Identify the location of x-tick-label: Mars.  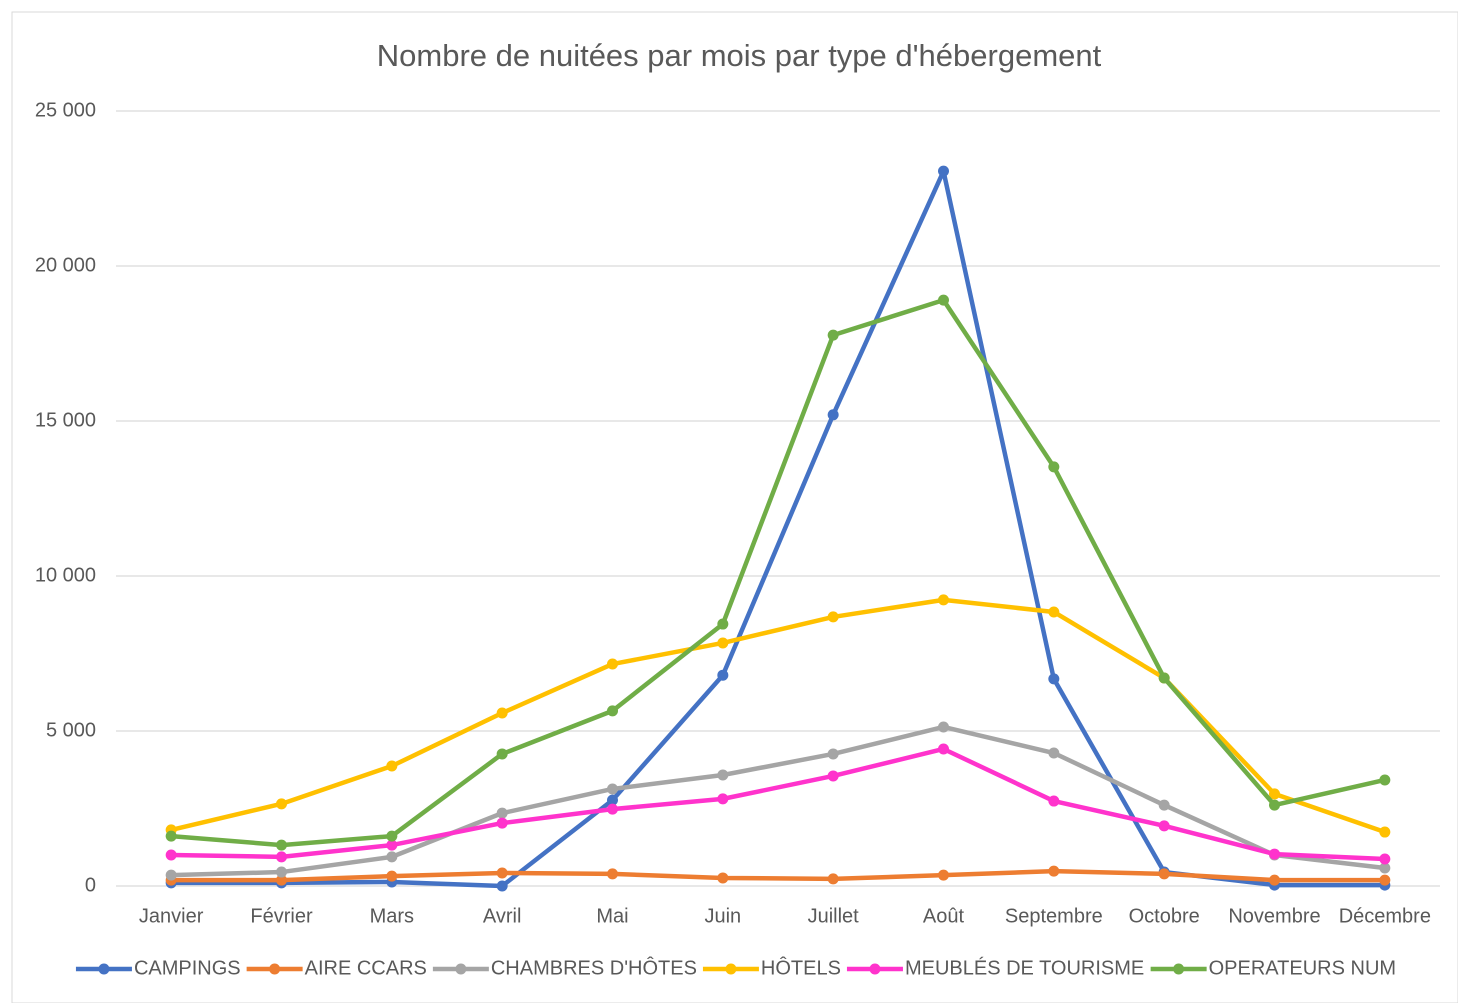
(392, 916).